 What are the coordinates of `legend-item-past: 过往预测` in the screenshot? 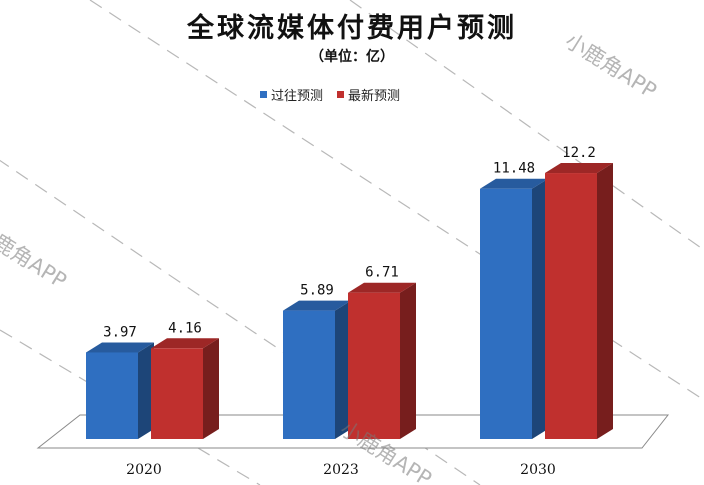 It's located at (291, 94).